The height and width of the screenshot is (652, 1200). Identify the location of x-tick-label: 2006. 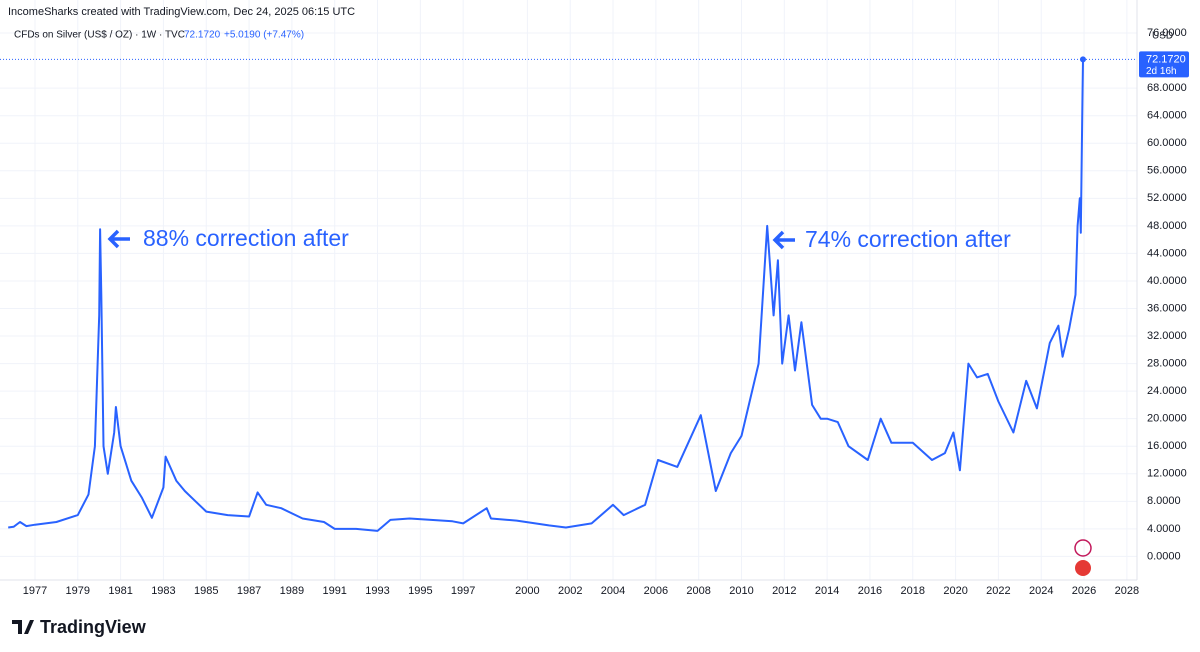
(656, 591).